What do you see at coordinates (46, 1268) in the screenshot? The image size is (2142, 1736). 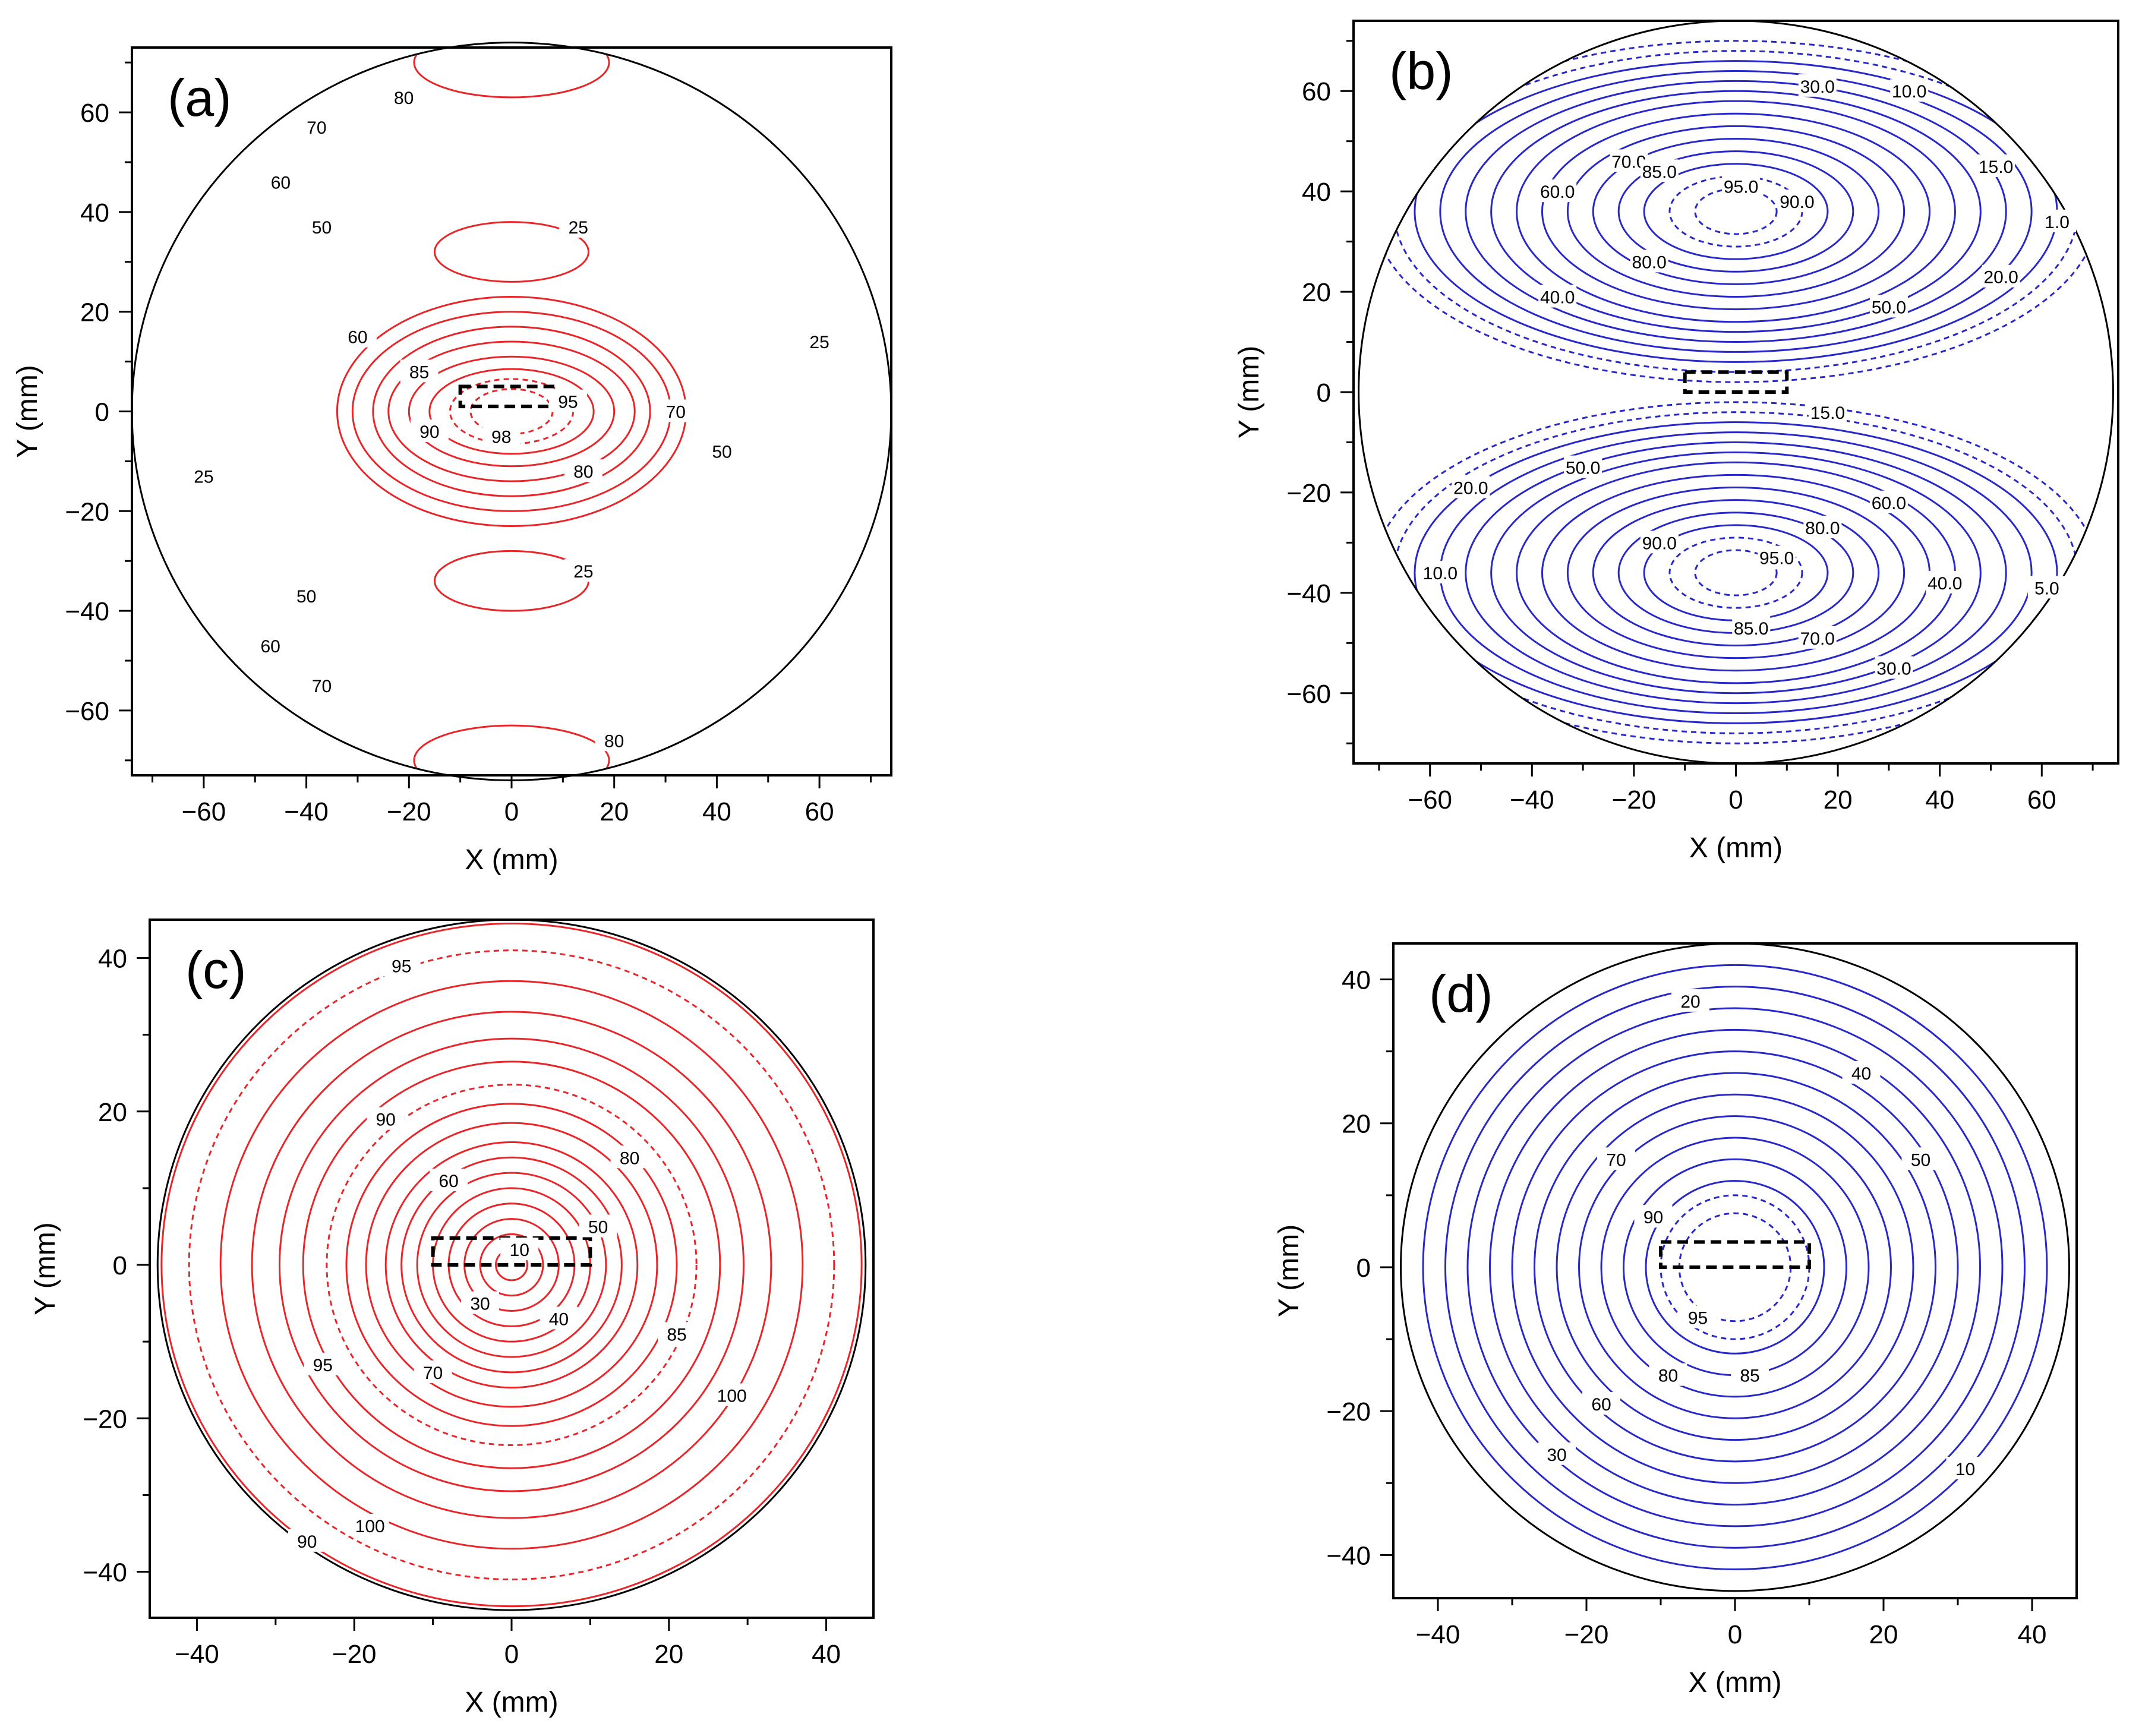 I see `y-axis-title: Y (mm)` at bounding box center [46, 1268].